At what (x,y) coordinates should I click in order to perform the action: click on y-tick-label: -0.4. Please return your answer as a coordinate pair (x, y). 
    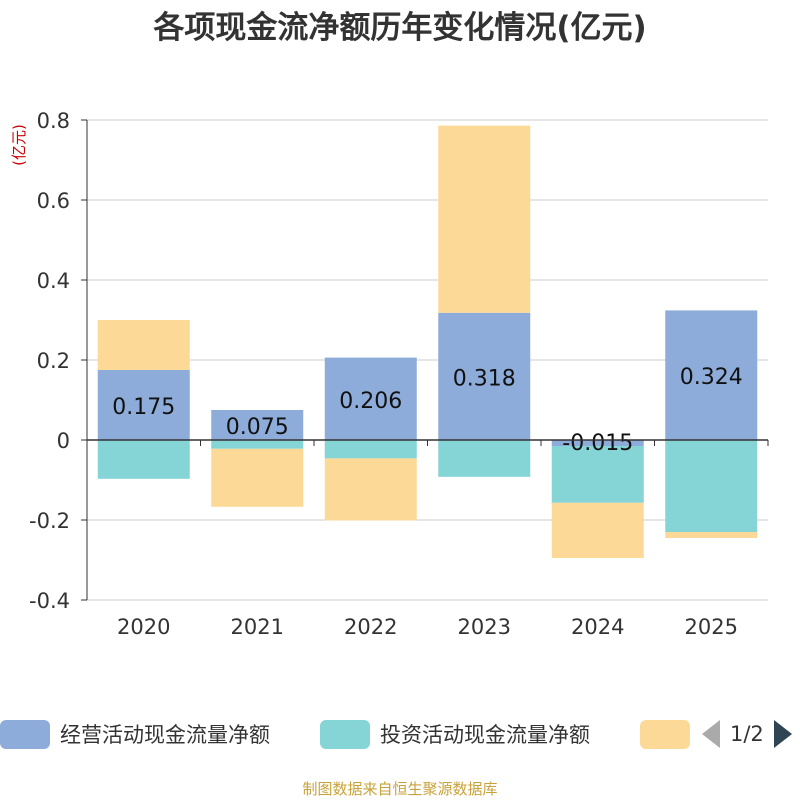
    Looking at the image, I should click on (49, 601).